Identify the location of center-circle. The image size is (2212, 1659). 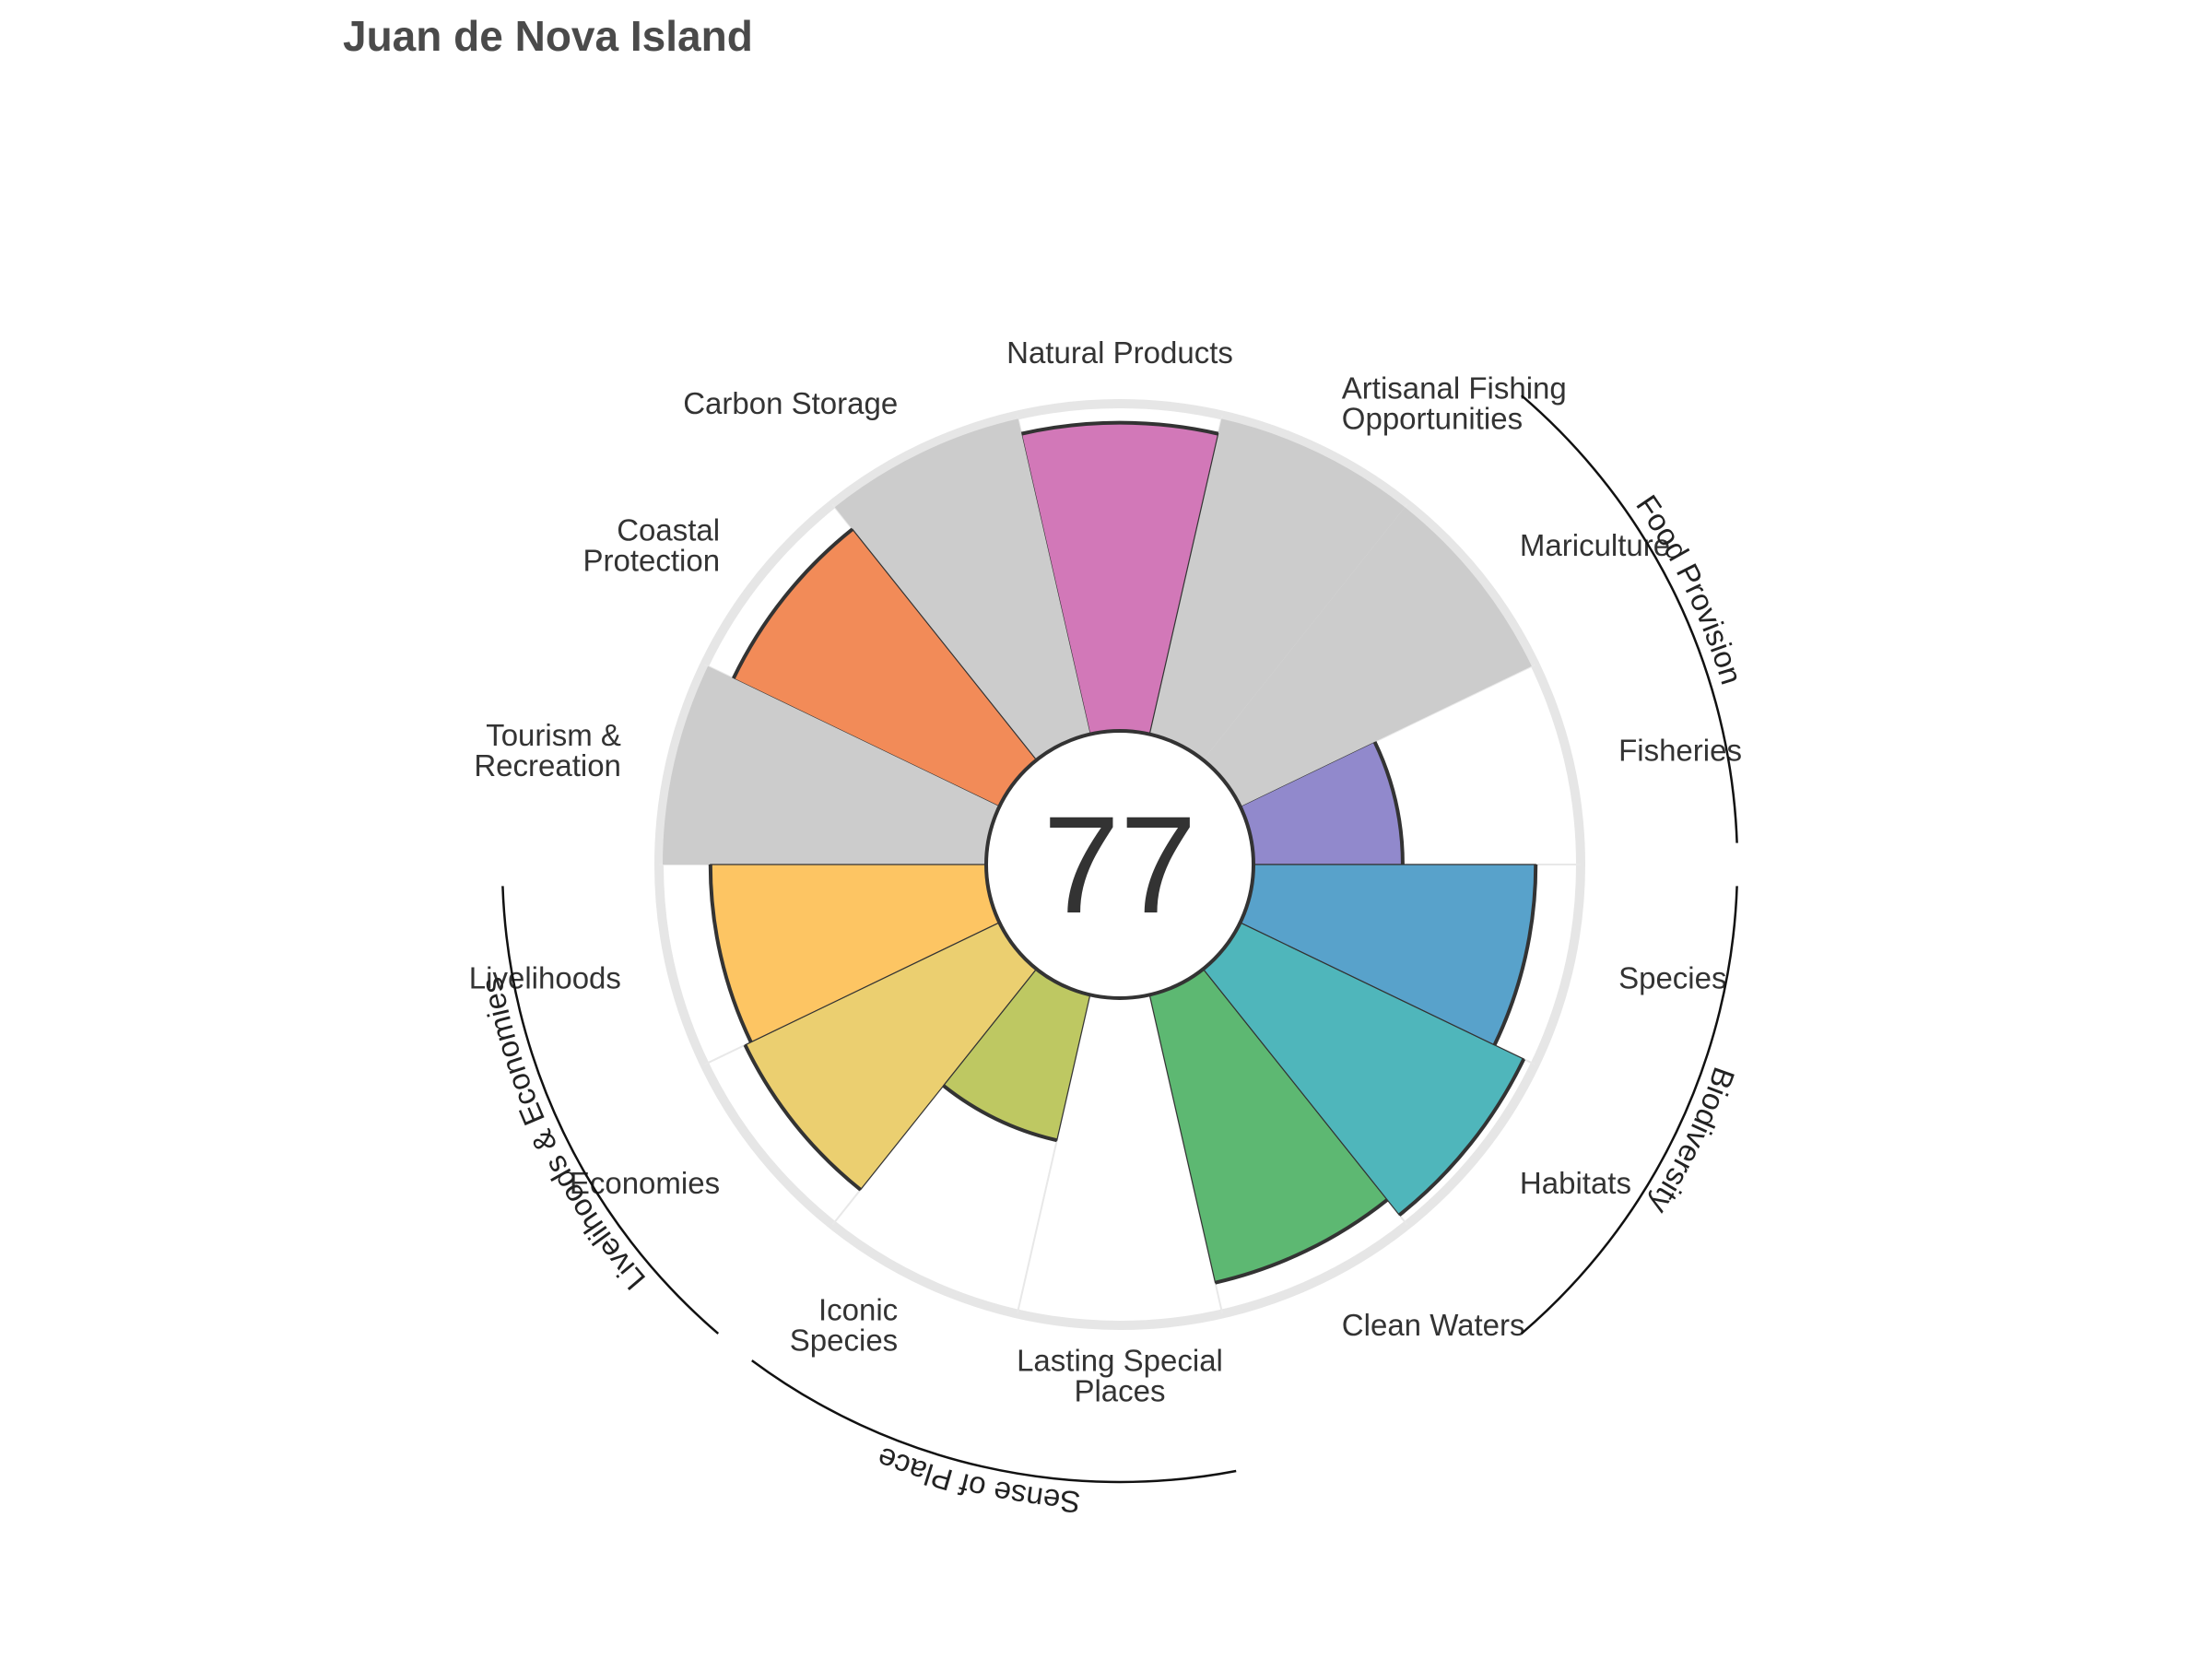
(1119, 864).